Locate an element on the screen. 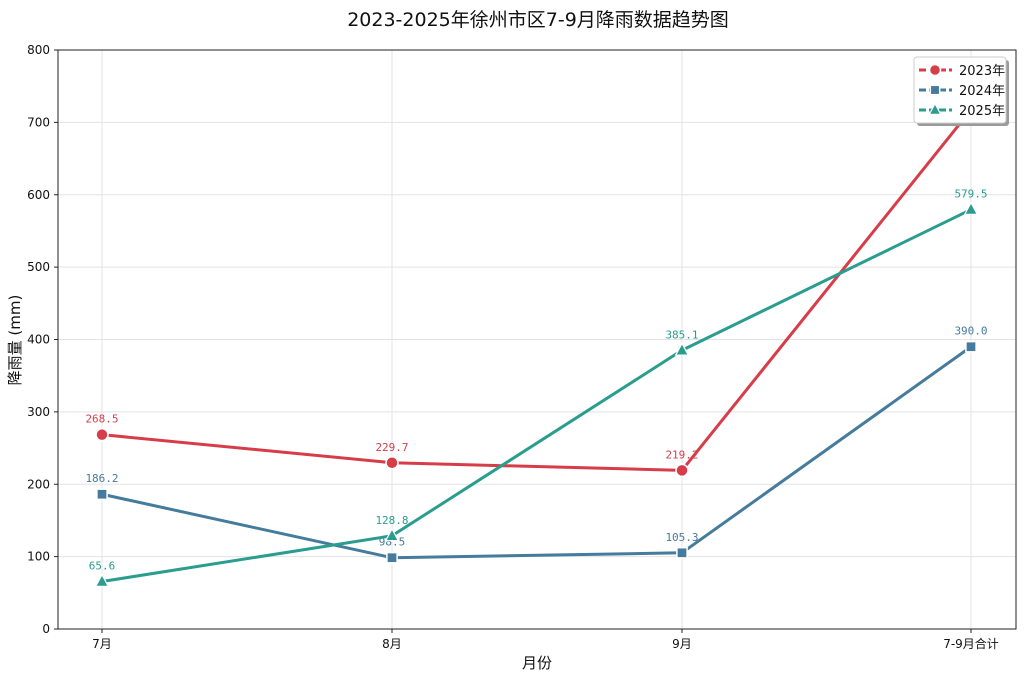  series-2025-data-label: 65.6 is located at coordinates (102, 566).